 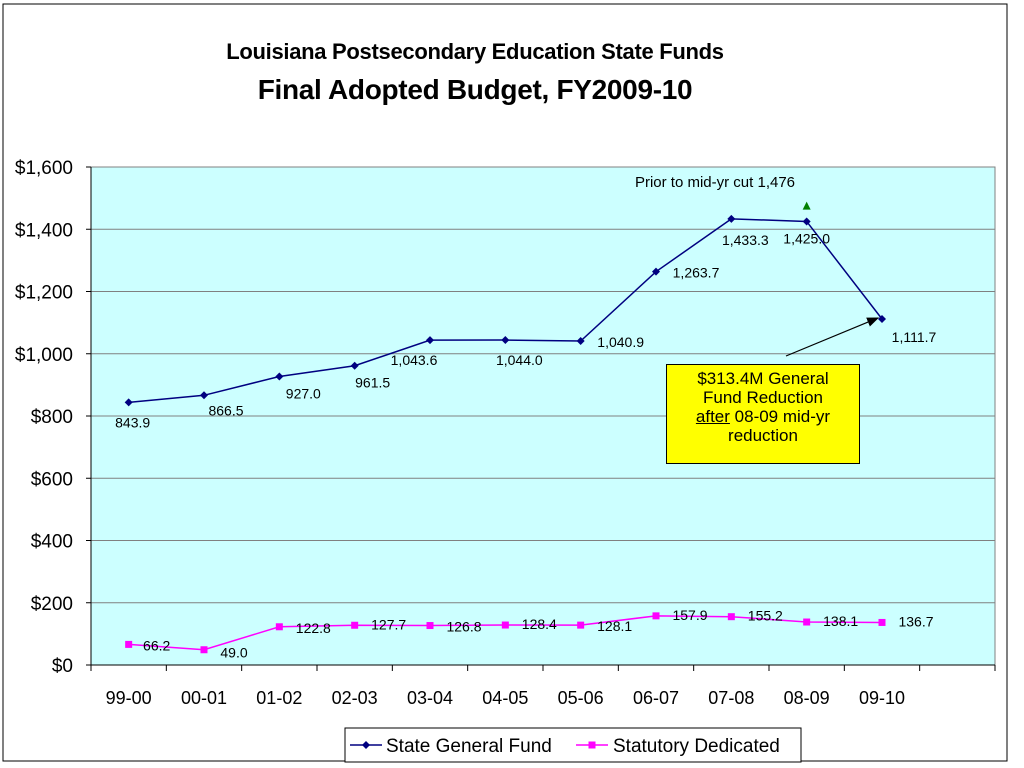 I want to click on chart-subtitle: Final Adopted Budget, FY2009-10, so click(x=475, y=89).